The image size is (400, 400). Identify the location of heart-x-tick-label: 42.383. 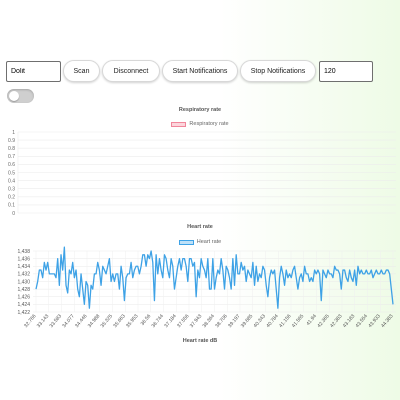
(336, 321).